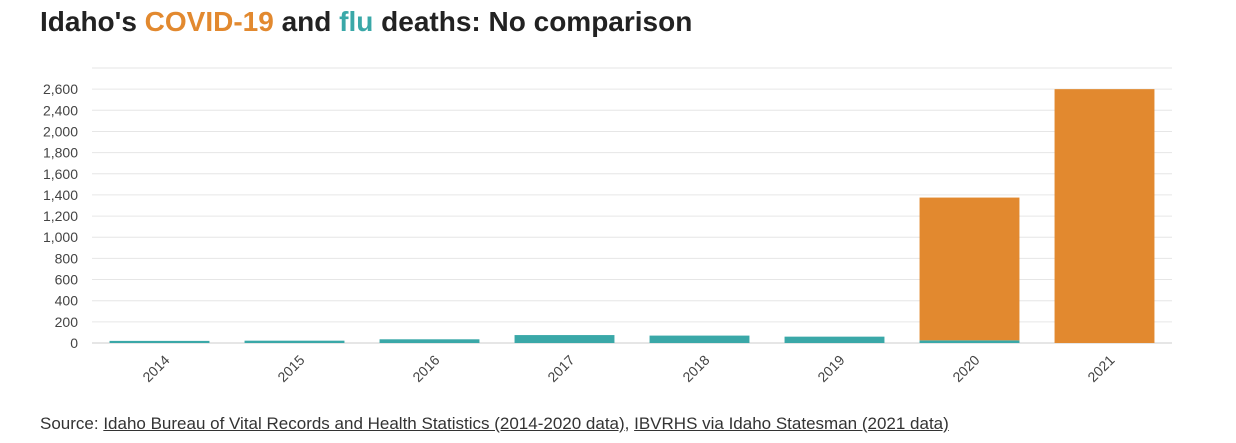 Image resolution: width=1236 pixels, height=443 pixels. I want to click on y-tick-label: 1,800, so click(60, 153).